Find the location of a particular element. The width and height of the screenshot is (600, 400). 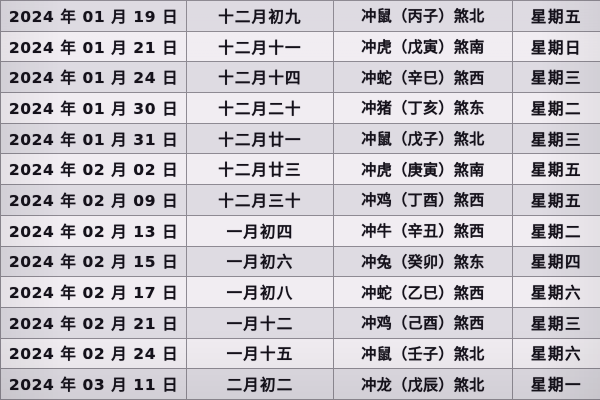

clash-sha-cell: 冲鼠（丙子）煞北 is located at coordinates (423, 16).